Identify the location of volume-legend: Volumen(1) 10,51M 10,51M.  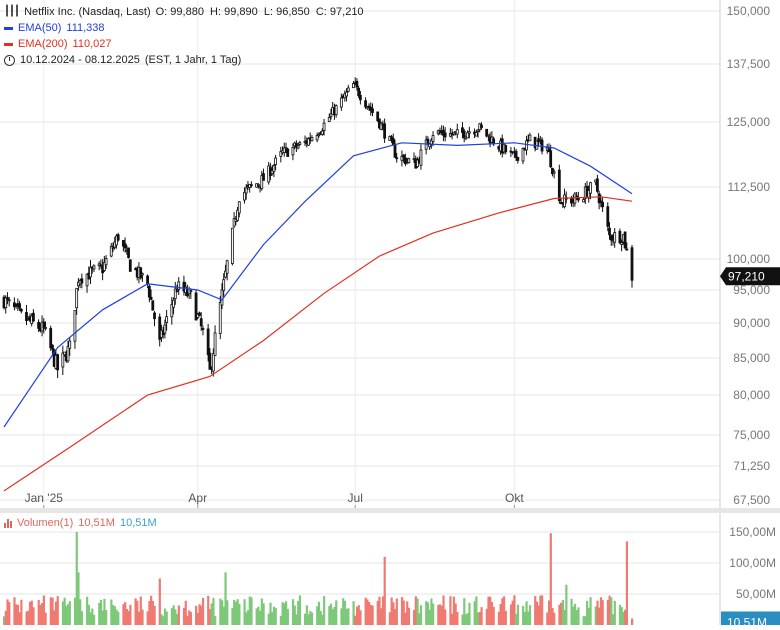
(80, 523).